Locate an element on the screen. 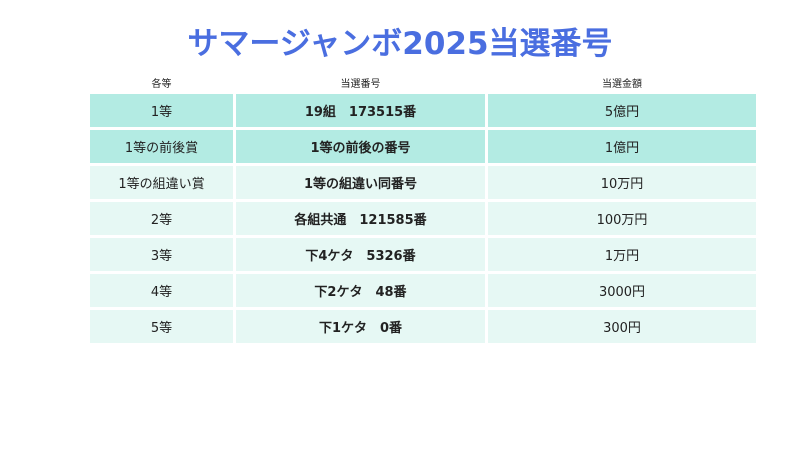  prize-amount-cell: 3000円 is located at coordinates (622, 290).